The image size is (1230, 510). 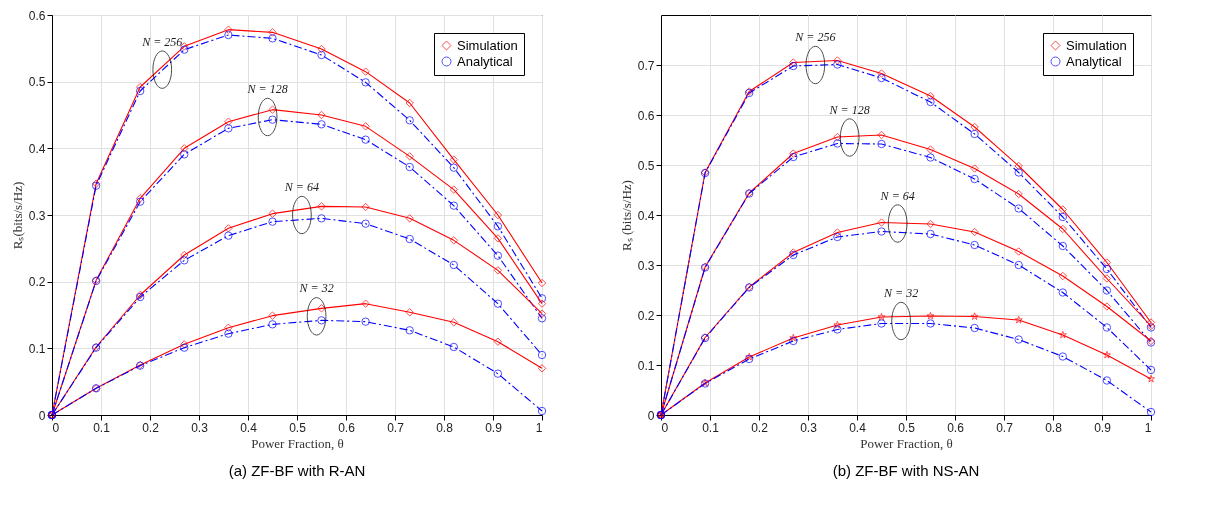 I want to click on y-axis-title: Rₛ(bits/s/Hz), so click(x=17, y=215).